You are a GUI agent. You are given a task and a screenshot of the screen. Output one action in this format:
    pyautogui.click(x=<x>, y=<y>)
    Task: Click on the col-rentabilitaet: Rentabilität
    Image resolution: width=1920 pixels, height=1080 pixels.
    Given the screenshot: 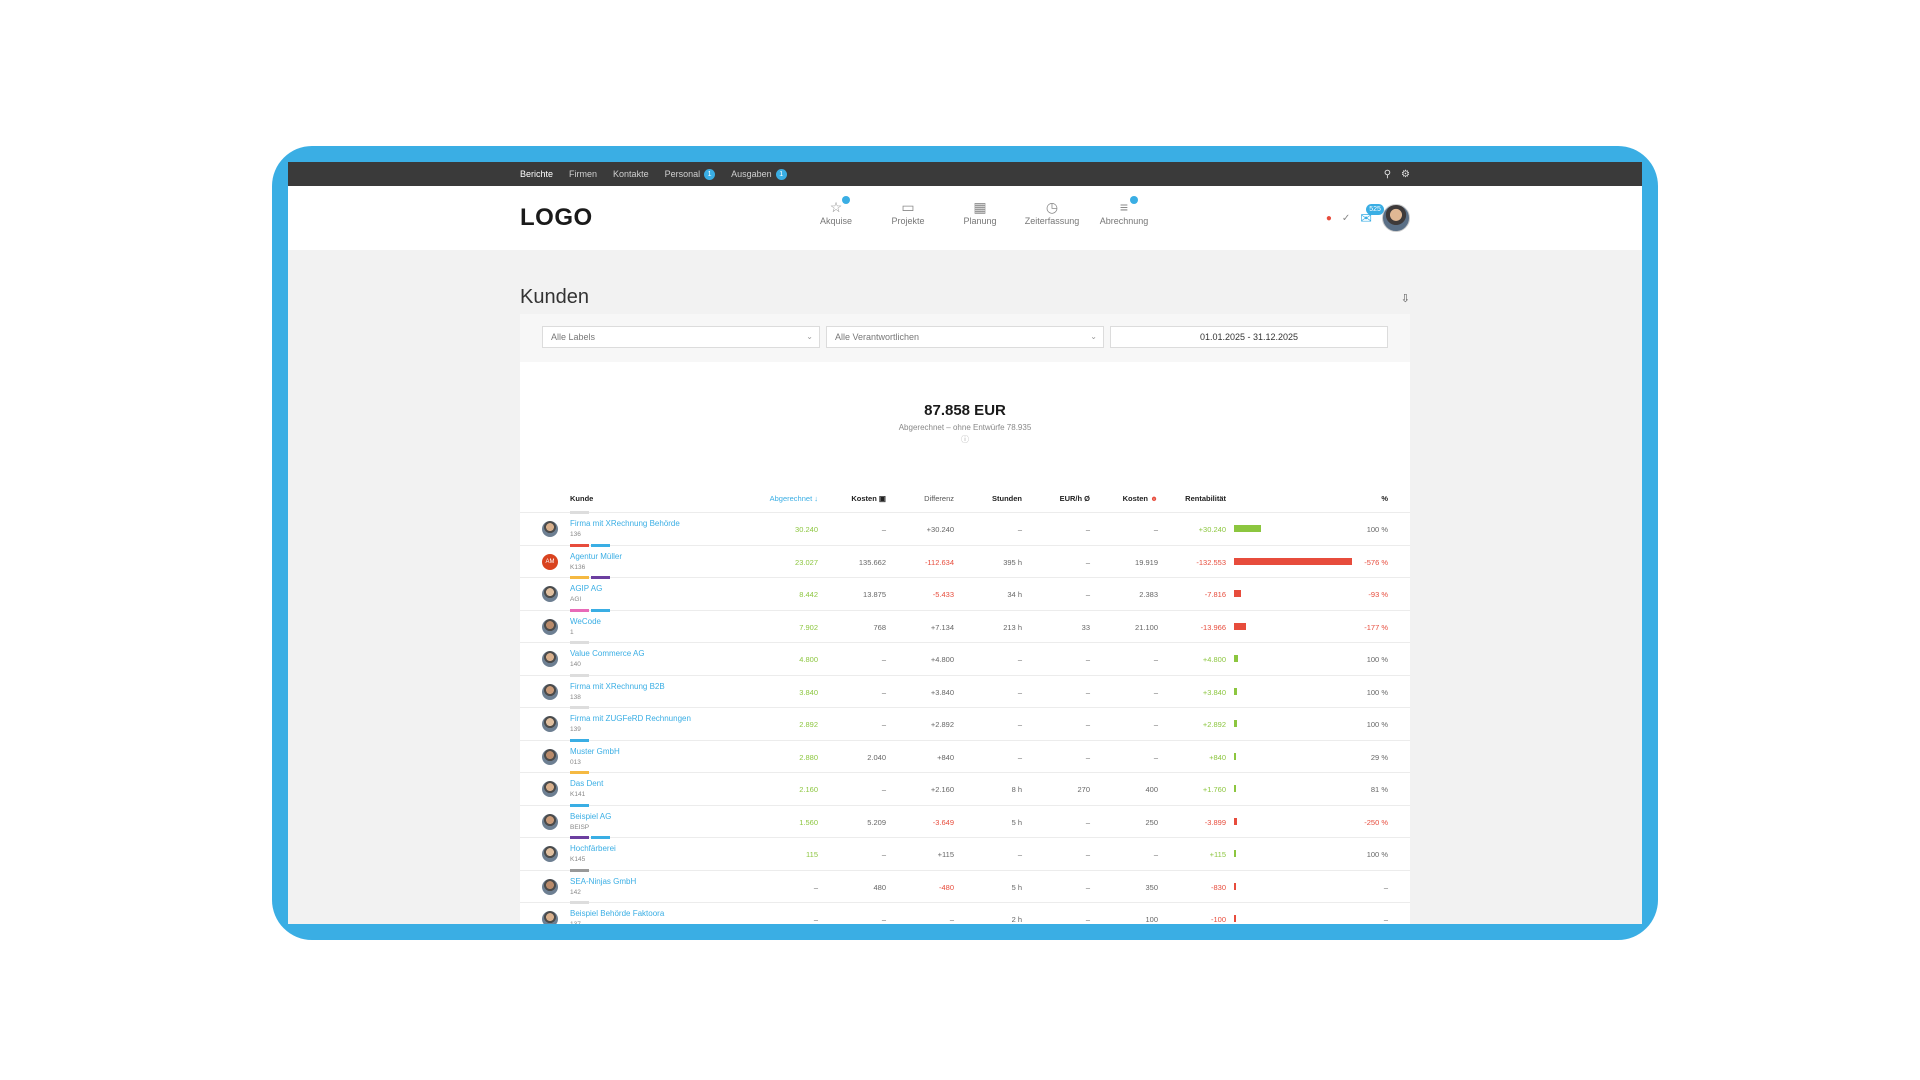 What is the action you would take?
    pyautogui.click(x=1205, y=498)
    